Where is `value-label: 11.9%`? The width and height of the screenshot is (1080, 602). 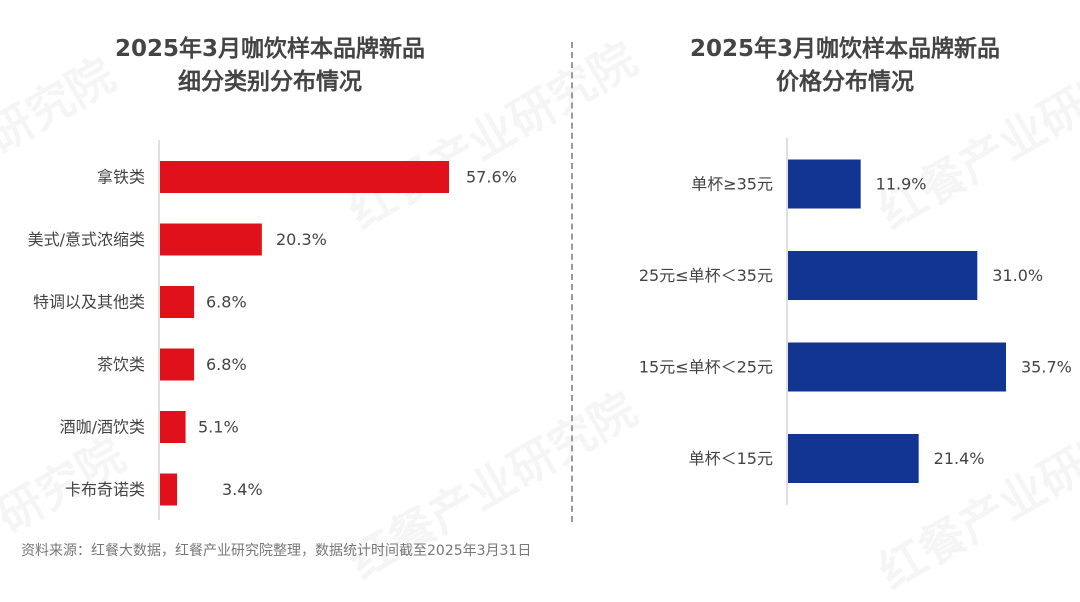 value-label: 11.9% is located at coordinates (901, 184).